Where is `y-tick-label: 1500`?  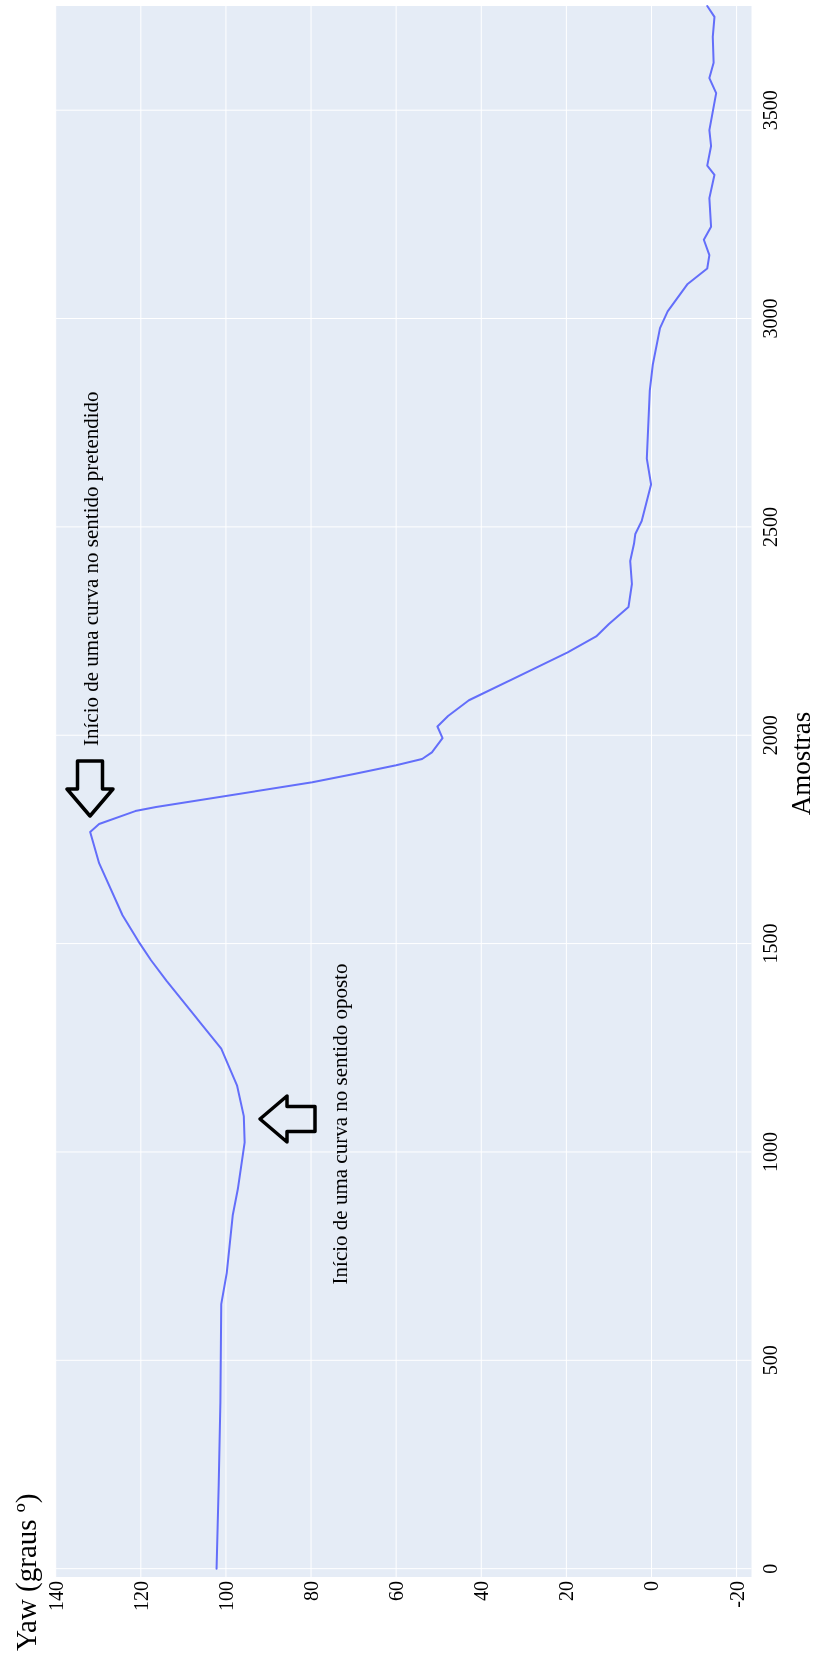
y-tick-label: 1500 is located at coordinates (769, 943).